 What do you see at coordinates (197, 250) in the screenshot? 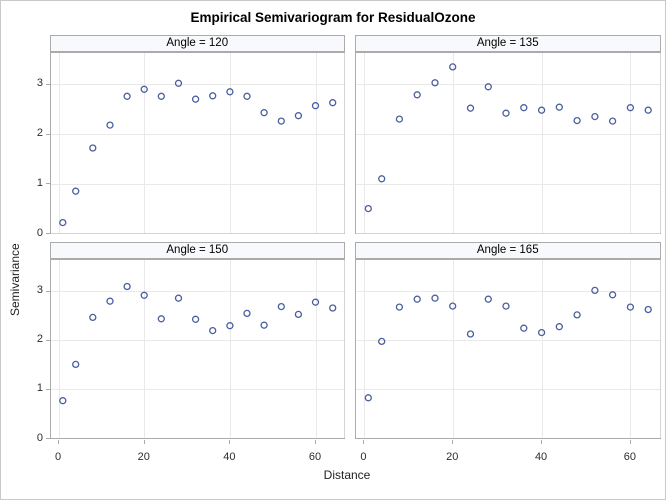
I see `panel-header: Angle = 150` at bounding box center [197, 250].